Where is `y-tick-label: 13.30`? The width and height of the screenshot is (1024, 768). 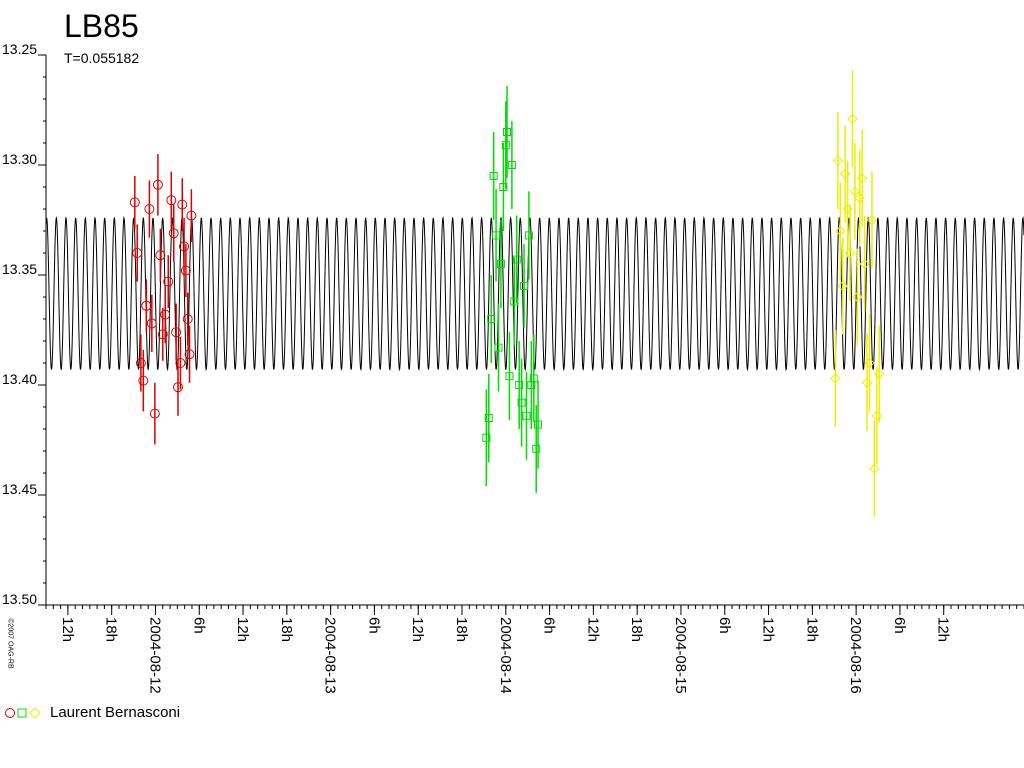
y-tick-label: 13.30 is located at coordinates (19, 159).